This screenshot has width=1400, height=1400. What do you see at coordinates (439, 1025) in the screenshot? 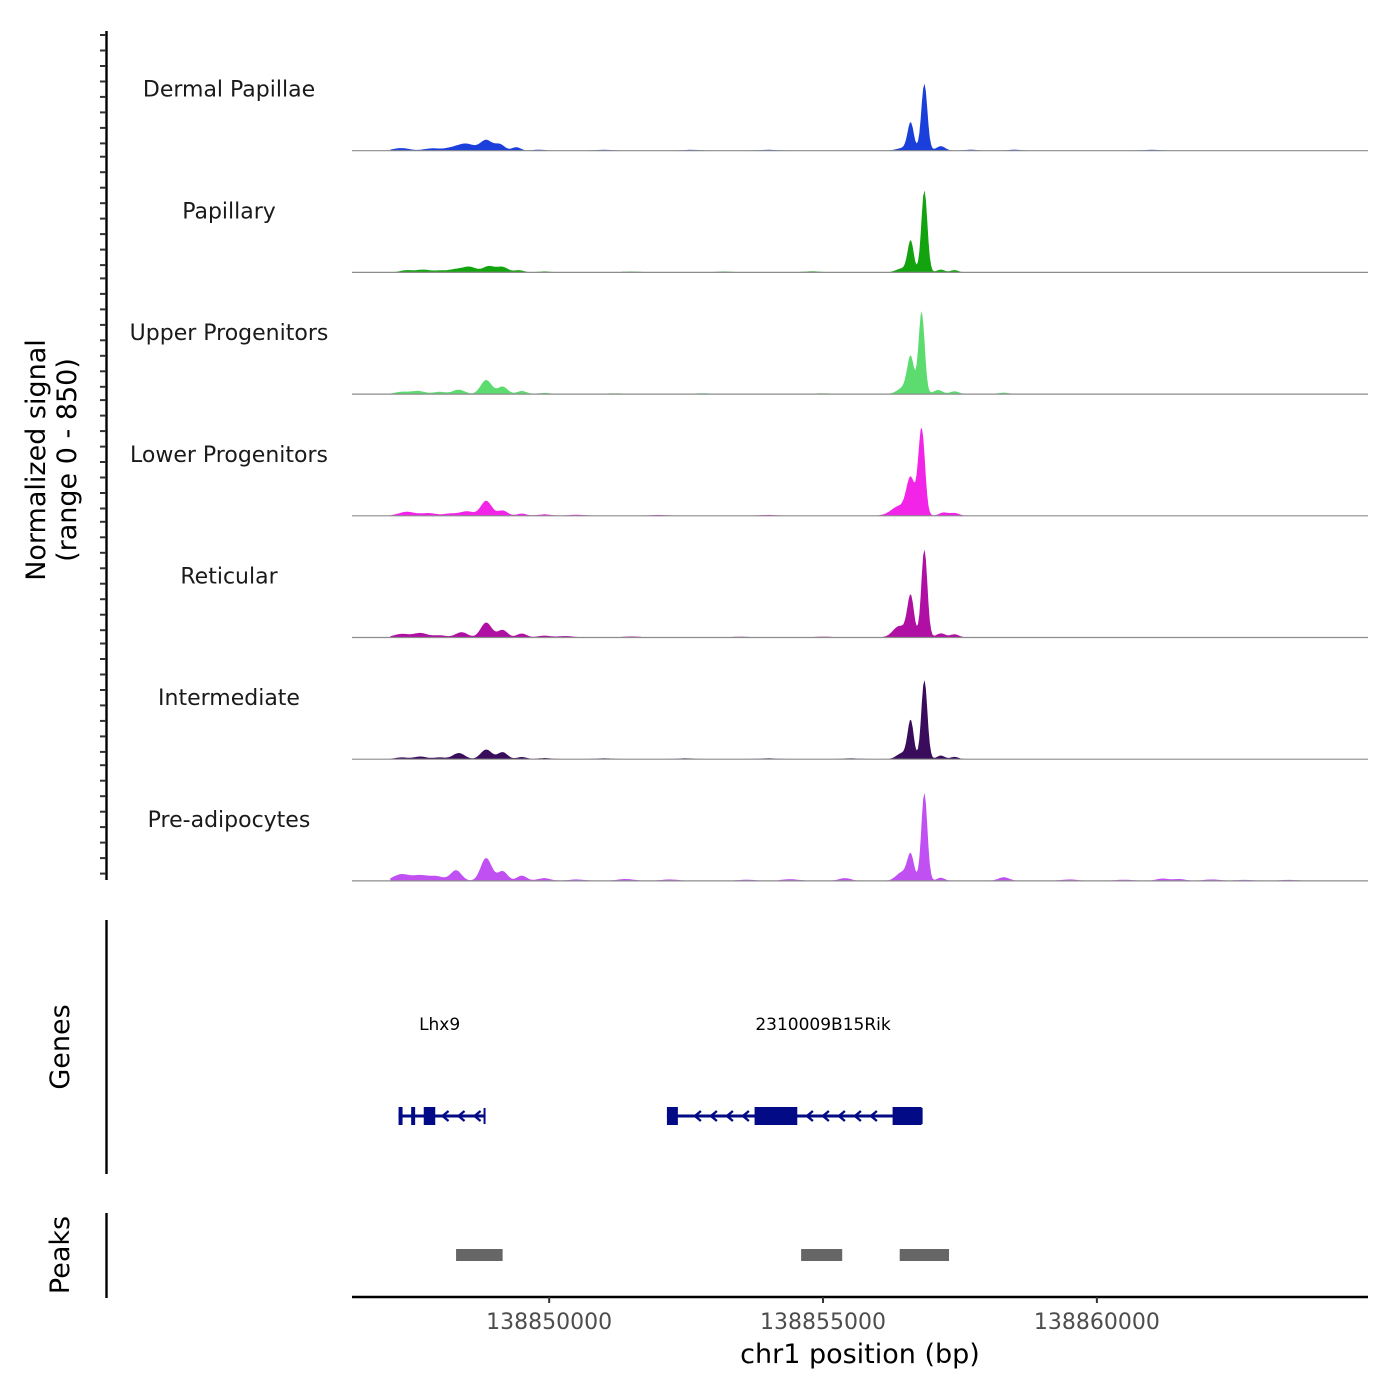
I see `gene-label: Lhx9` at bounding box center [439, 1025].